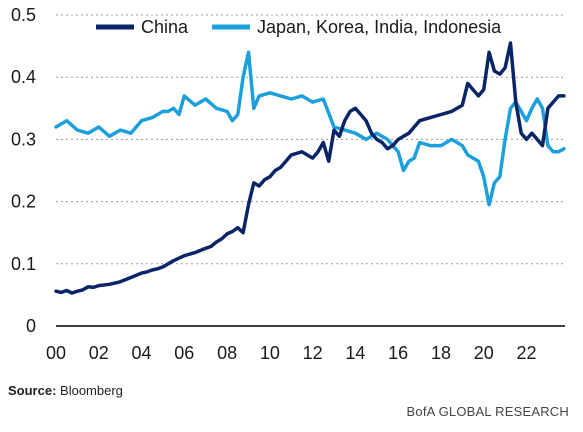 The image size is (583, 432). Describe the element at coordinates (313, 353) in the screenshot. I see `x-tick-label: 12` at that location.